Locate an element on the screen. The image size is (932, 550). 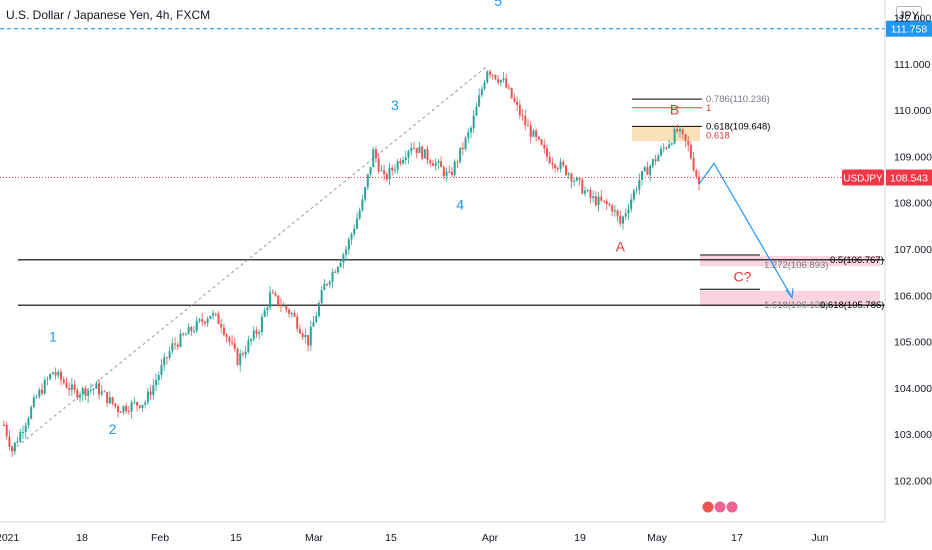
symbol-tag is located at coordinates (863, 177).